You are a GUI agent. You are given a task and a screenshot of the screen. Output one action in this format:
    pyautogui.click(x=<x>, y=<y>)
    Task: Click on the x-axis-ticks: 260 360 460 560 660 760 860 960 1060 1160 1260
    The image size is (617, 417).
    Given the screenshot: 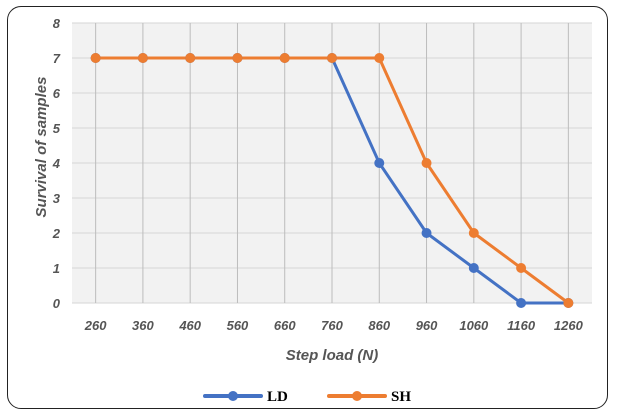 What is the action you would take?
    pyautogui.click(x=334, y=325)
    